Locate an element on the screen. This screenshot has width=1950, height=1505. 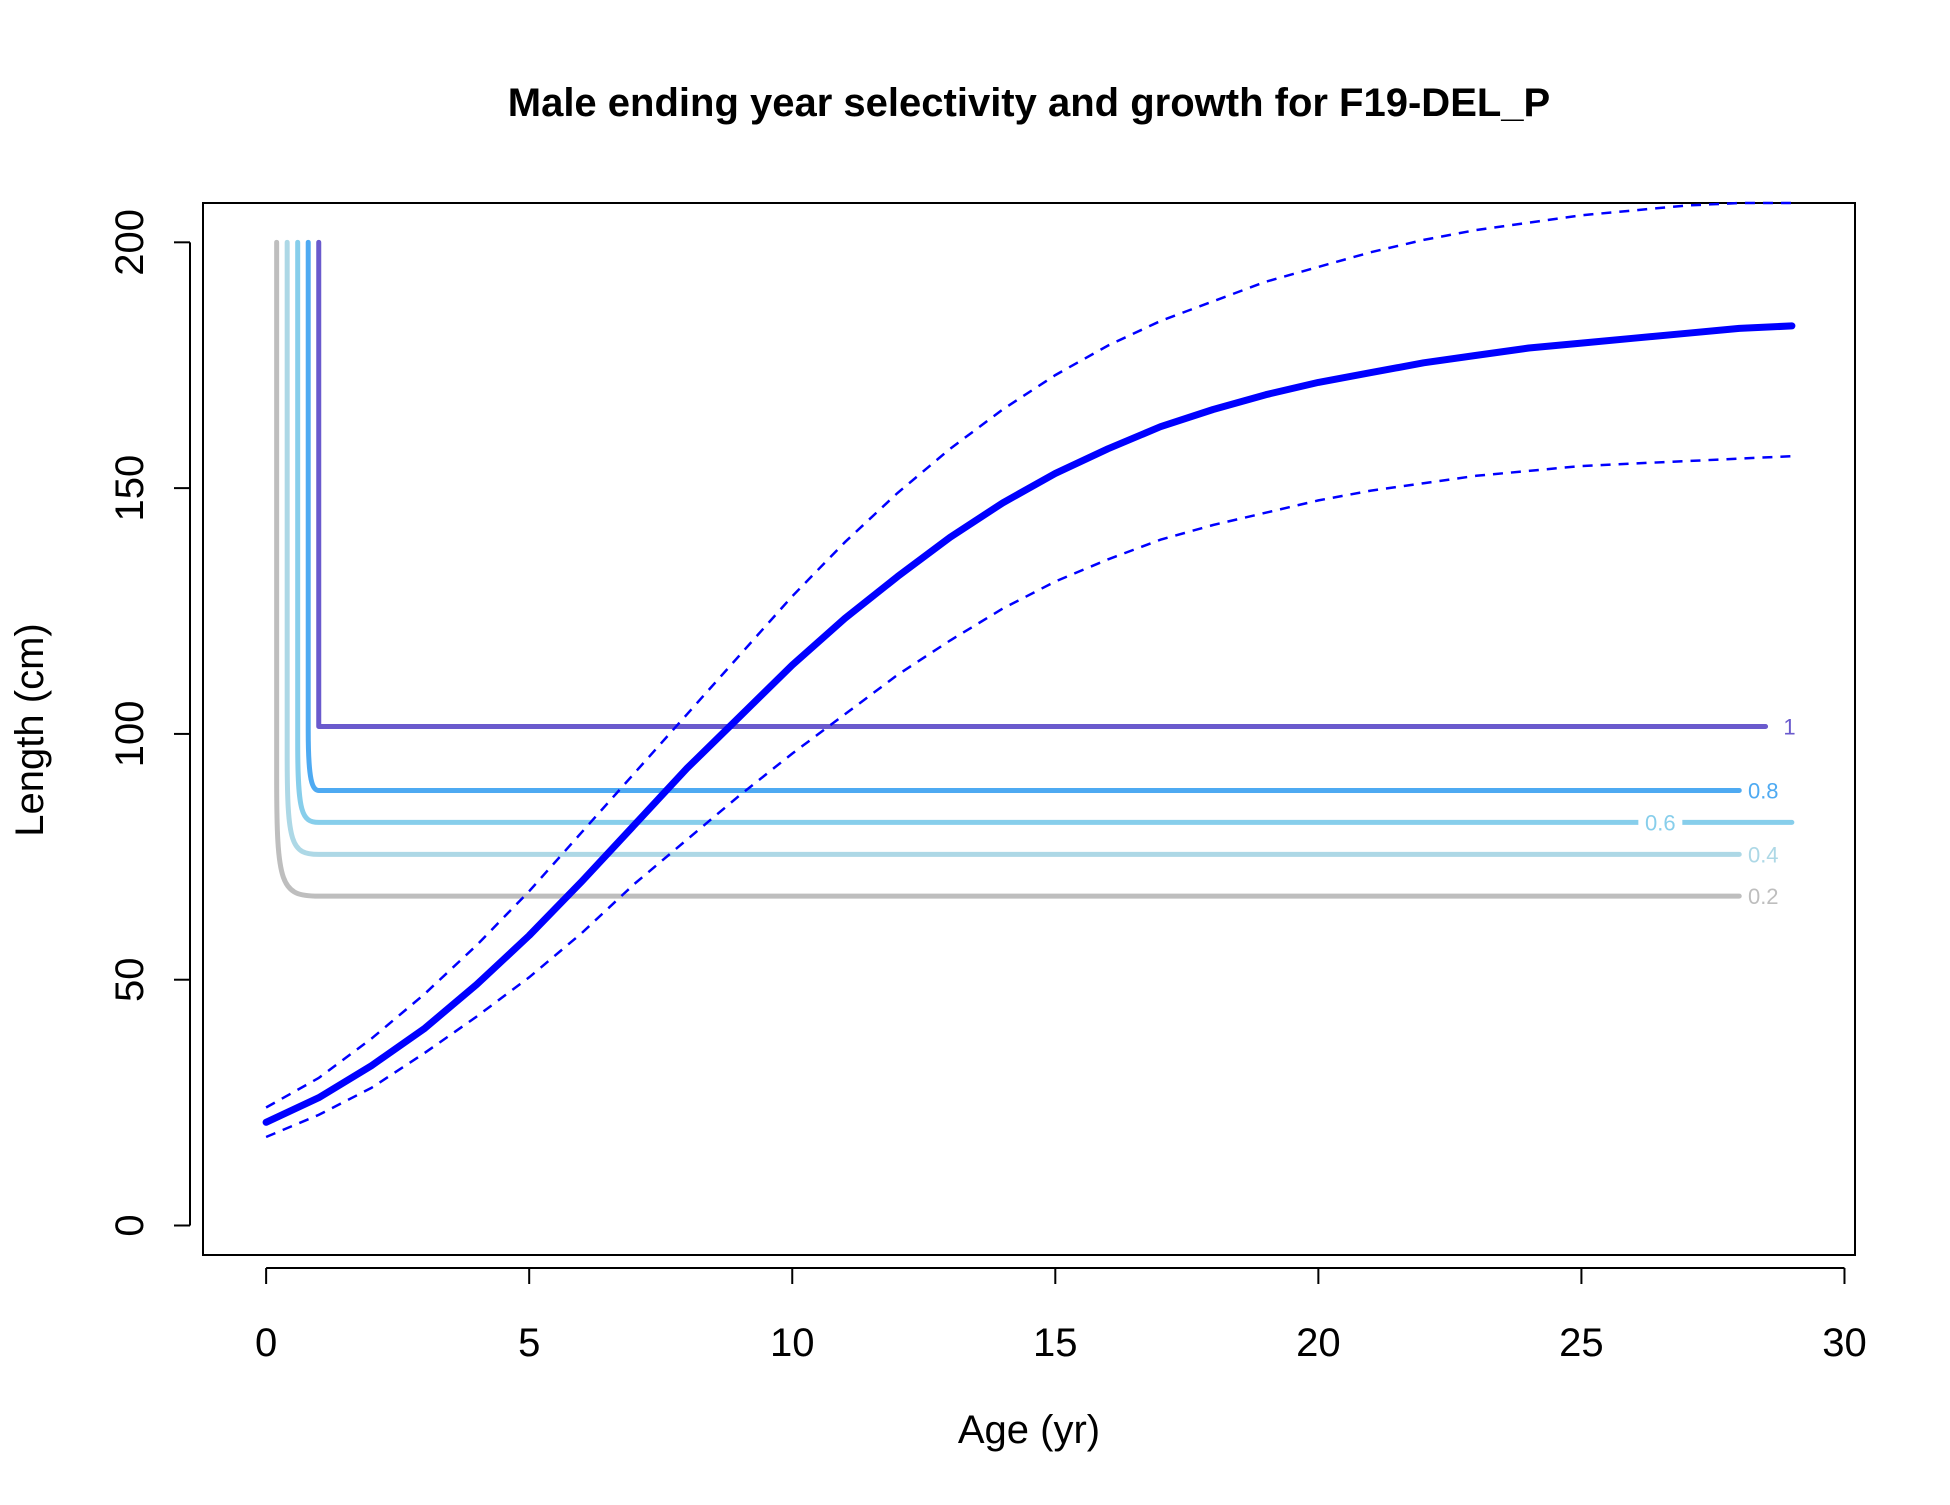
y-tick-label: 100 is located at coordinates (130, 734).